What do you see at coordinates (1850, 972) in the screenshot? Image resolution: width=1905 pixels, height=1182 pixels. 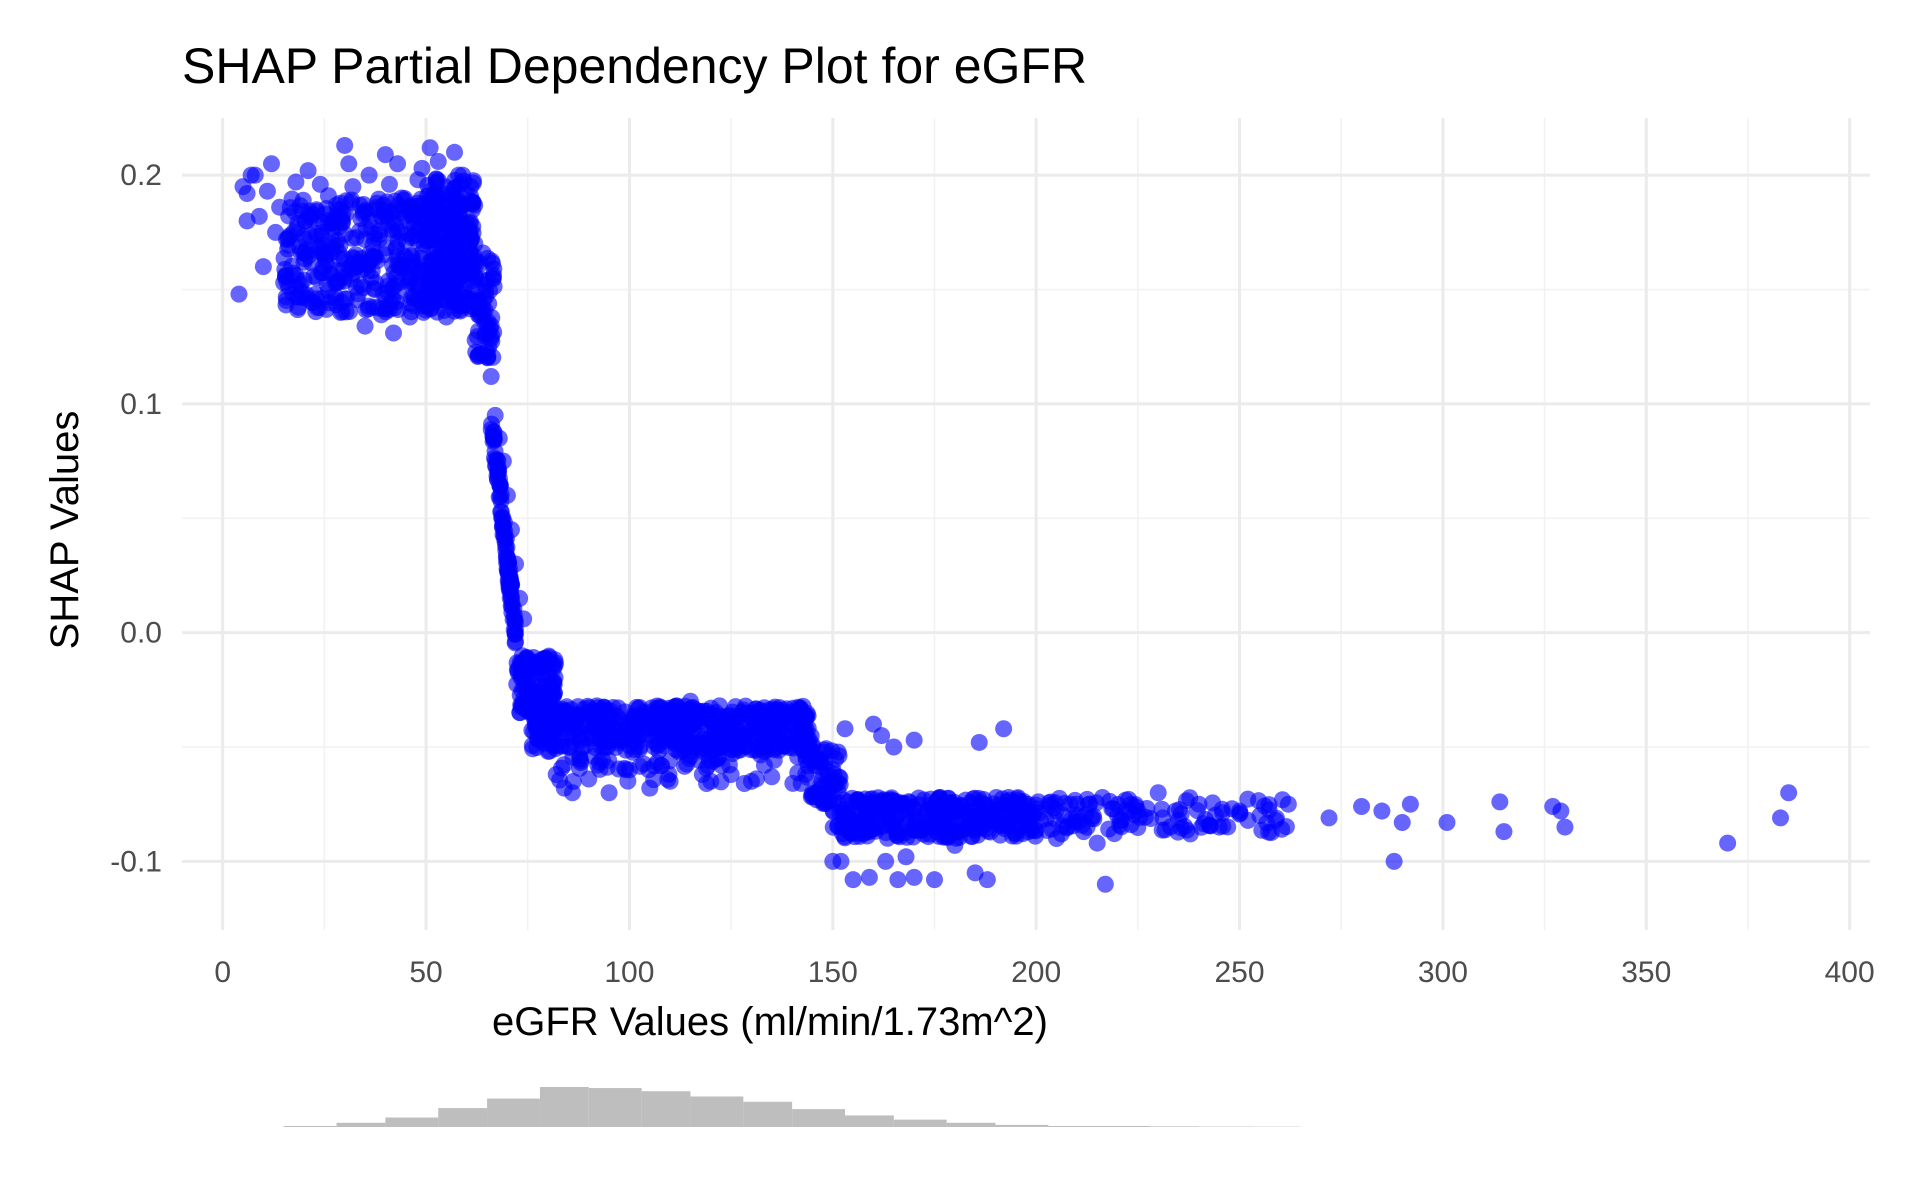 I see `x-tick-label: 400` at bounding box center [1850, 972].